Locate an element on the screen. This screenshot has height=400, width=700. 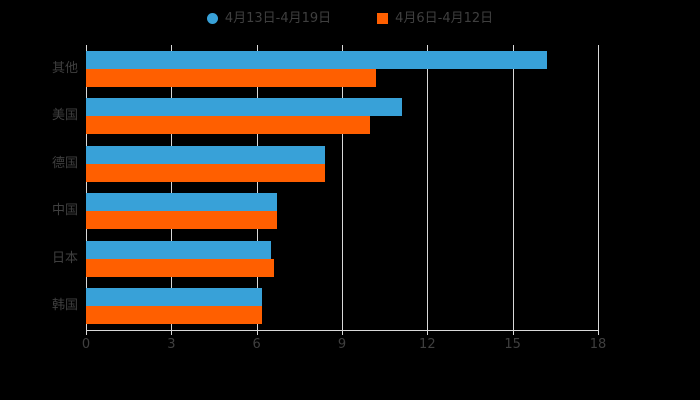
chart-legend: 4月13日-4月19日 4月6日-4月12日 is located at coordinates (350, 18).